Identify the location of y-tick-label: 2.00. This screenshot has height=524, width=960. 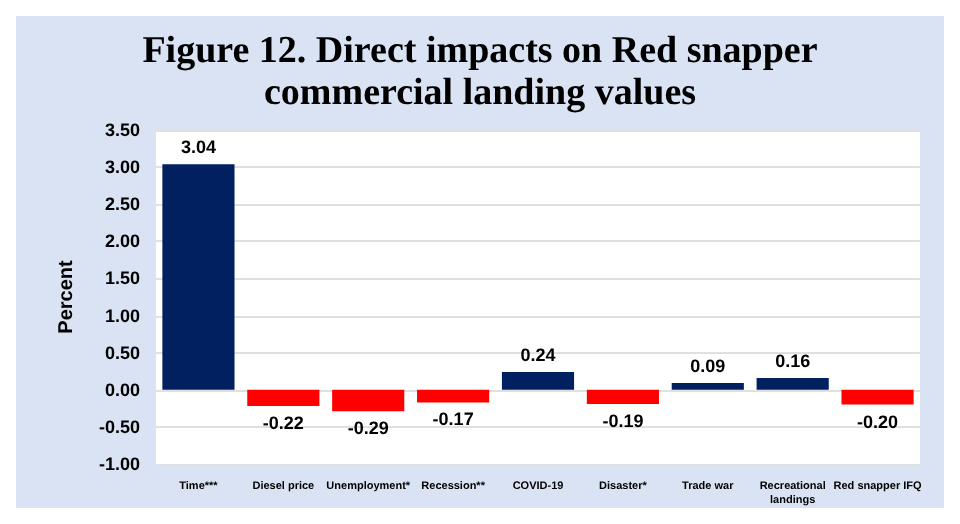
(122, 241).